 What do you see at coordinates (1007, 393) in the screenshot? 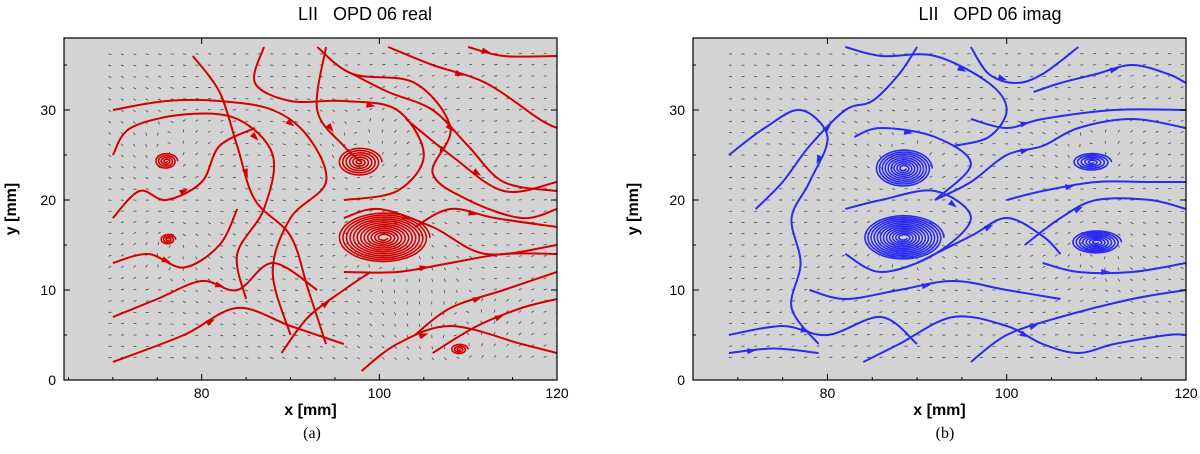
I see `x-tick-label: 100` at bounding box center [1007, 393].